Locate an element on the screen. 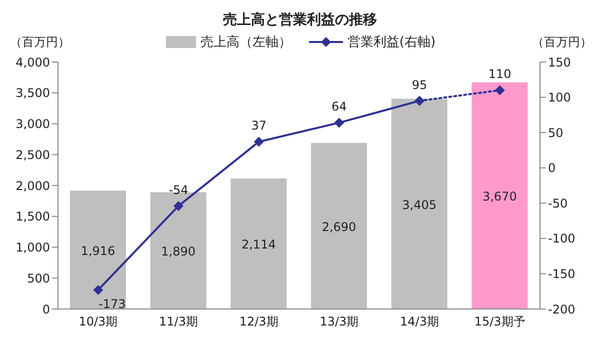 Image resolution: width=600 pixels, height=349 pixels. data-label: 3,405 is located at coordinates (419, 205).